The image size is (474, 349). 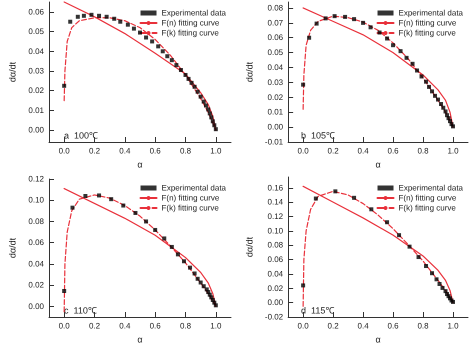 What do you see at coordinates (80, 311) in the screenshot?
I see `annotation: c 110℃` at bounding box center [80, 311].